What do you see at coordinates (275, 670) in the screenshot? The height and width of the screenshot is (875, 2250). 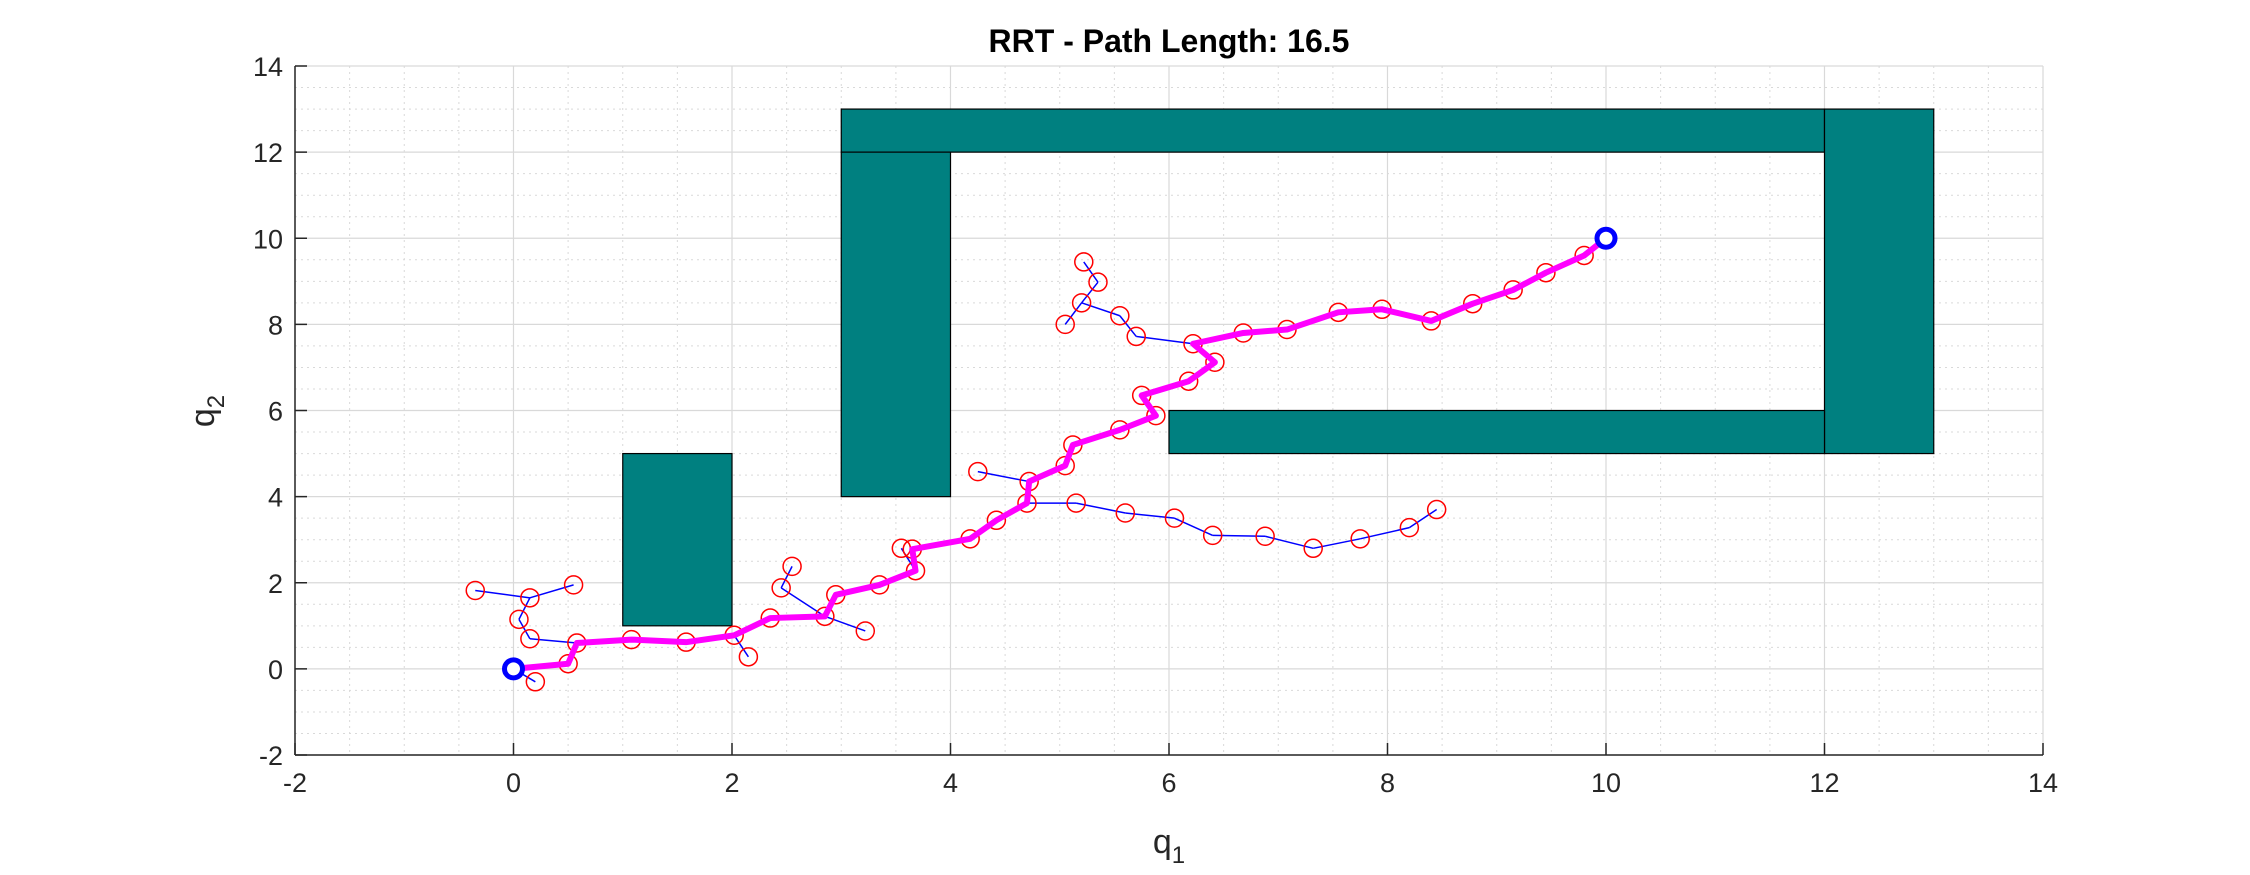 I see `y-tick-label: 0` at bounding box center [275, 670].